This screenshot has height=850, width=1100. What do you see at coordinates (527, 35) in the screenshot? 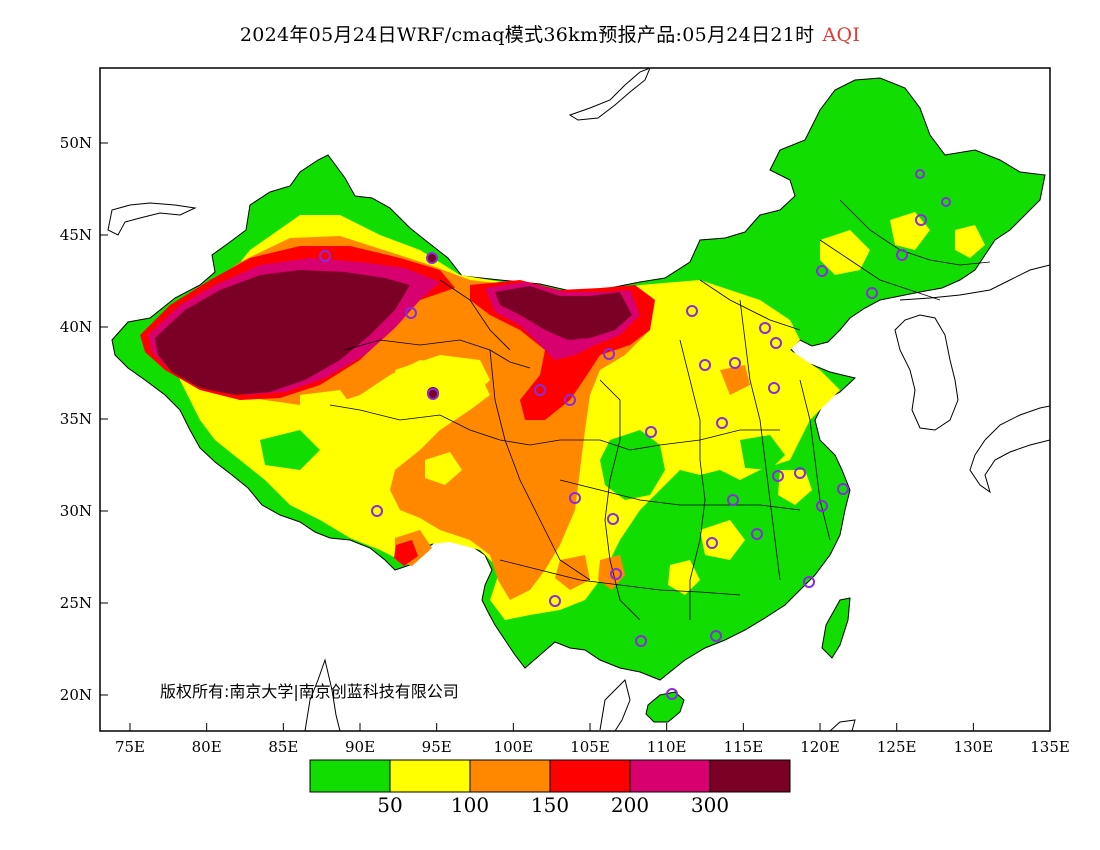
I see `title-text: 2024年05月24日WRF/cmaq模式36km预报产品:05月24日21时` at bounding box center [527, 35].